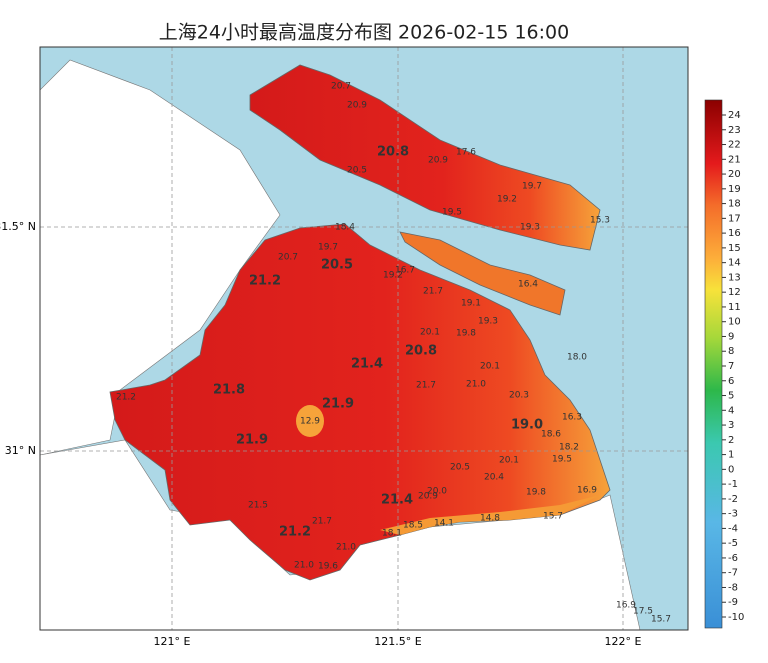  What do you see at coordinates (527, 425) in the screenshot?
I see `station-value: 19.0` at bounding box center [527, 425].